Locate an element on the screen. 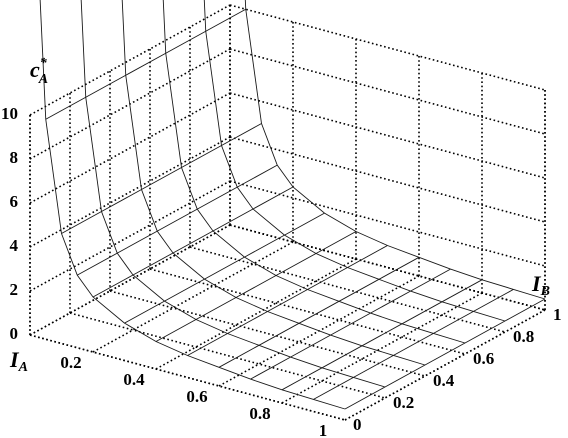 This screenshot has height=438, width=568. x-tick-label: 0.2 is located at coordinates (70, 362).